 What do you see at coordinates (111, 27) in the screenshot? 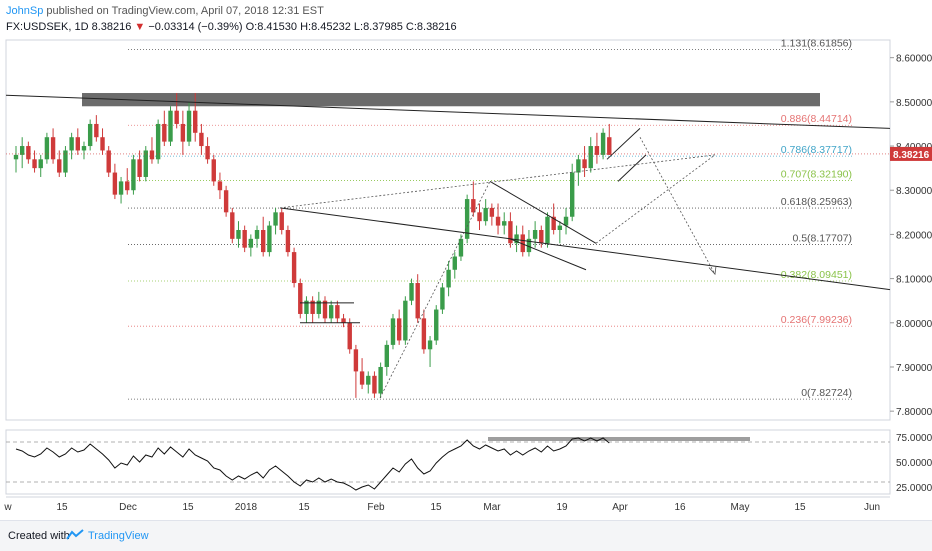
I see `last-price: 8.38216` at bounding box center [111, 27].